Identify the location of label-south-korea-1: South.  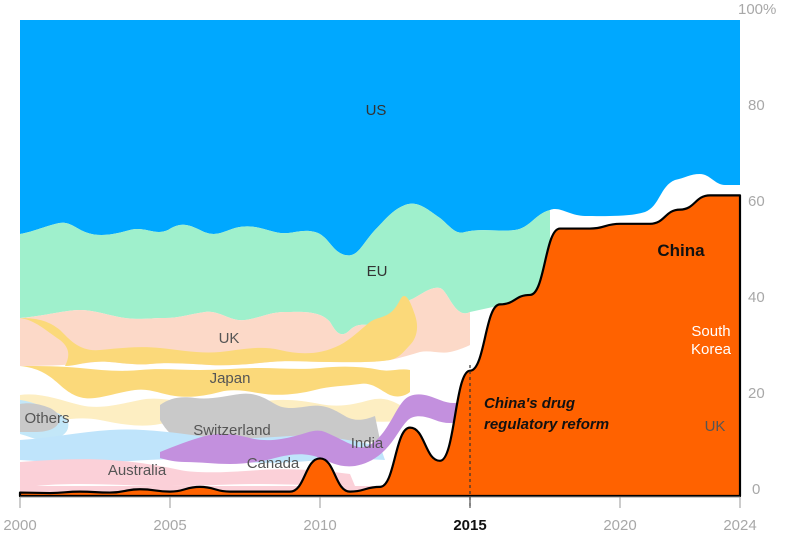
(710, 331).